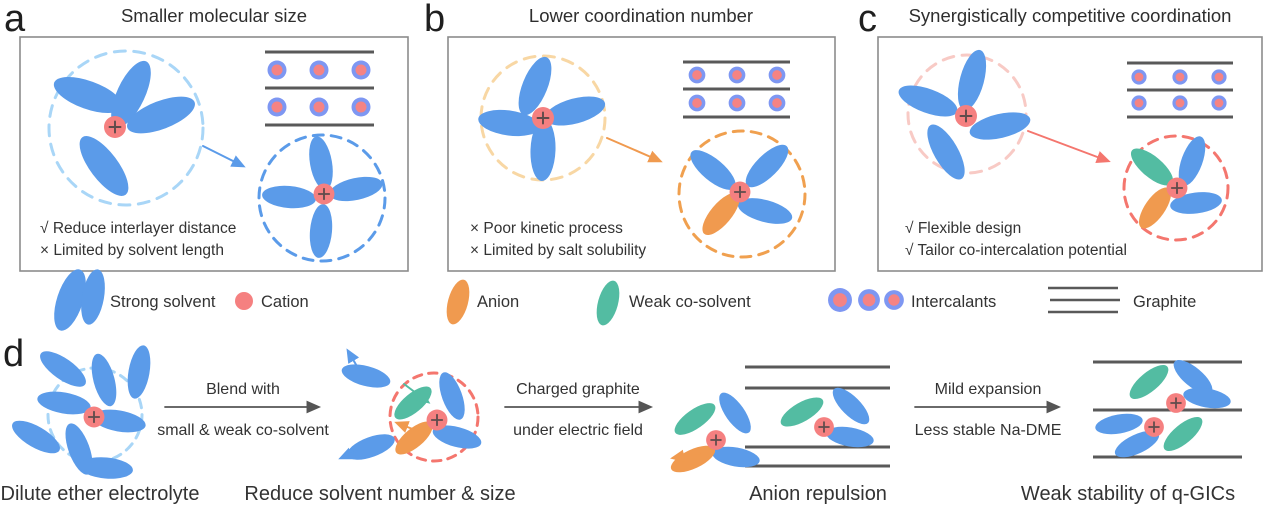 The height and width of the screenshot is (507, 1268). Describe the element at coordinates (736, 89) in the screenshot. I see `panel-b-graphite-inset` at that location.